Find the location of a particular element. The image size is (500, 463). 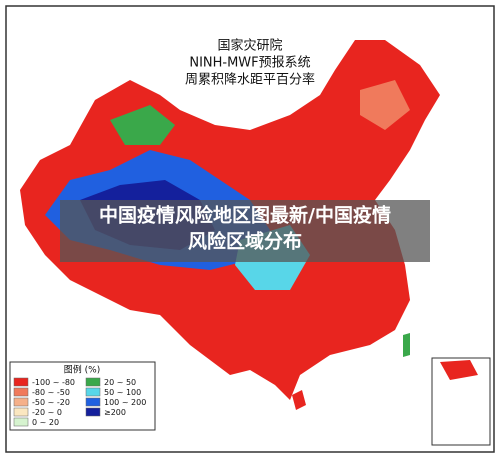

island is located at coordinates (299, 400).